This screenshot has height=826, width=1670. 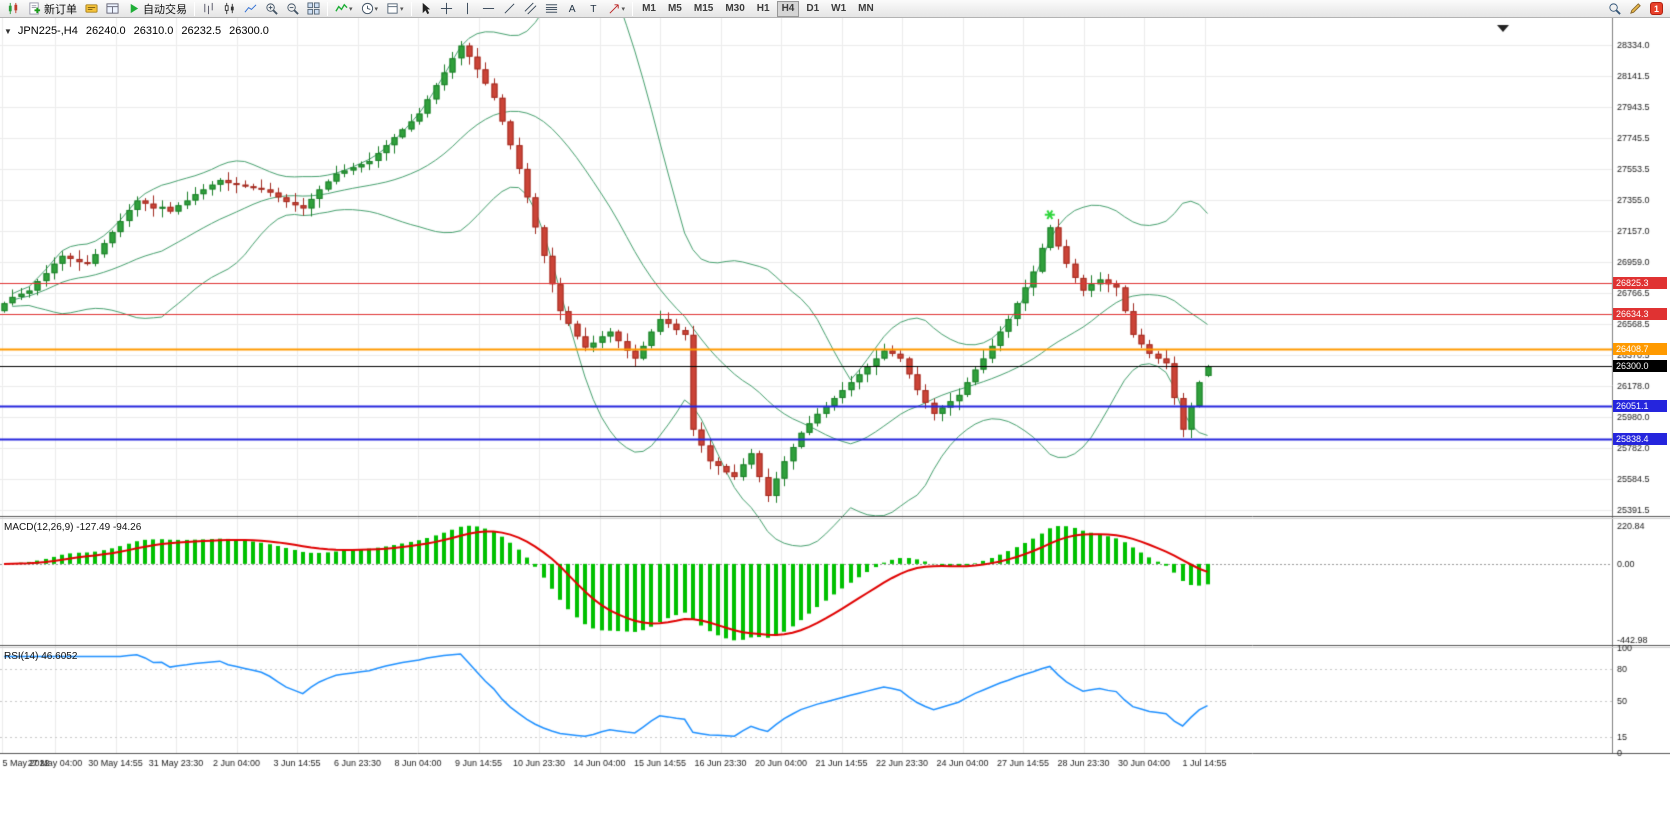 I want to click on chart-high-value: 26310.0, so click(x=153, y=31).